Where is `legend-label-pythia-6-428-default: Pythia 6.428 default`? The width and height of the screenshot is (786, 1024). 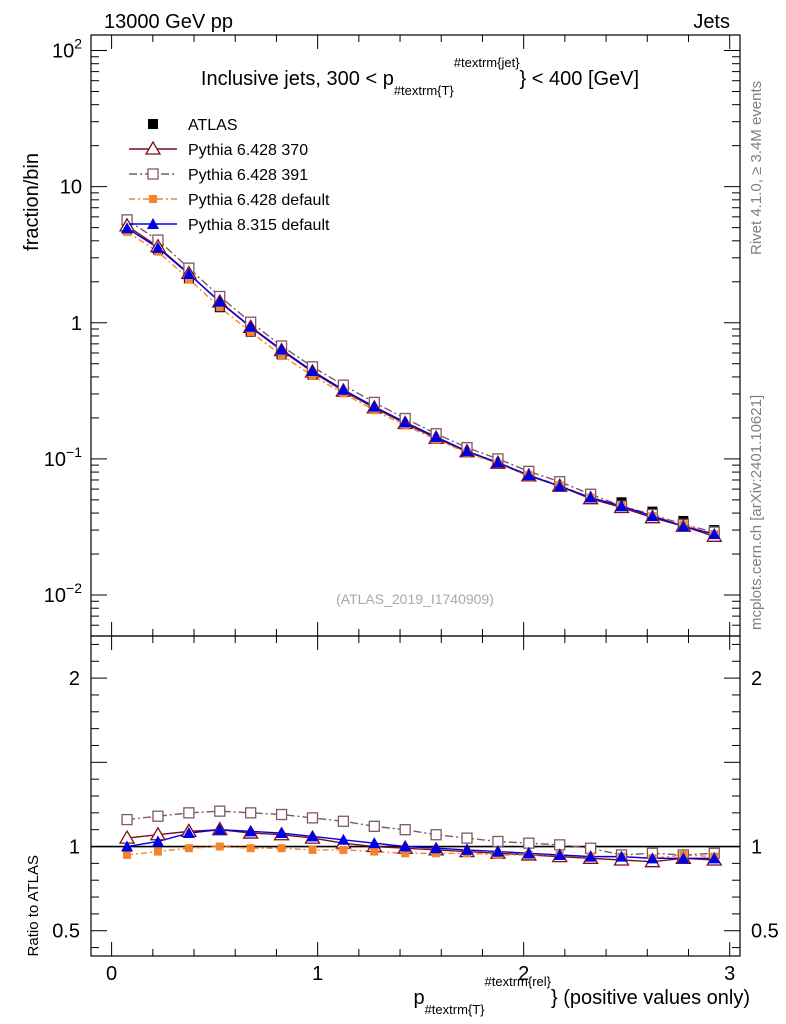 legend-label-pythia-6-428-default: Pythia 6.428 default is located at coordinates (259, 200).